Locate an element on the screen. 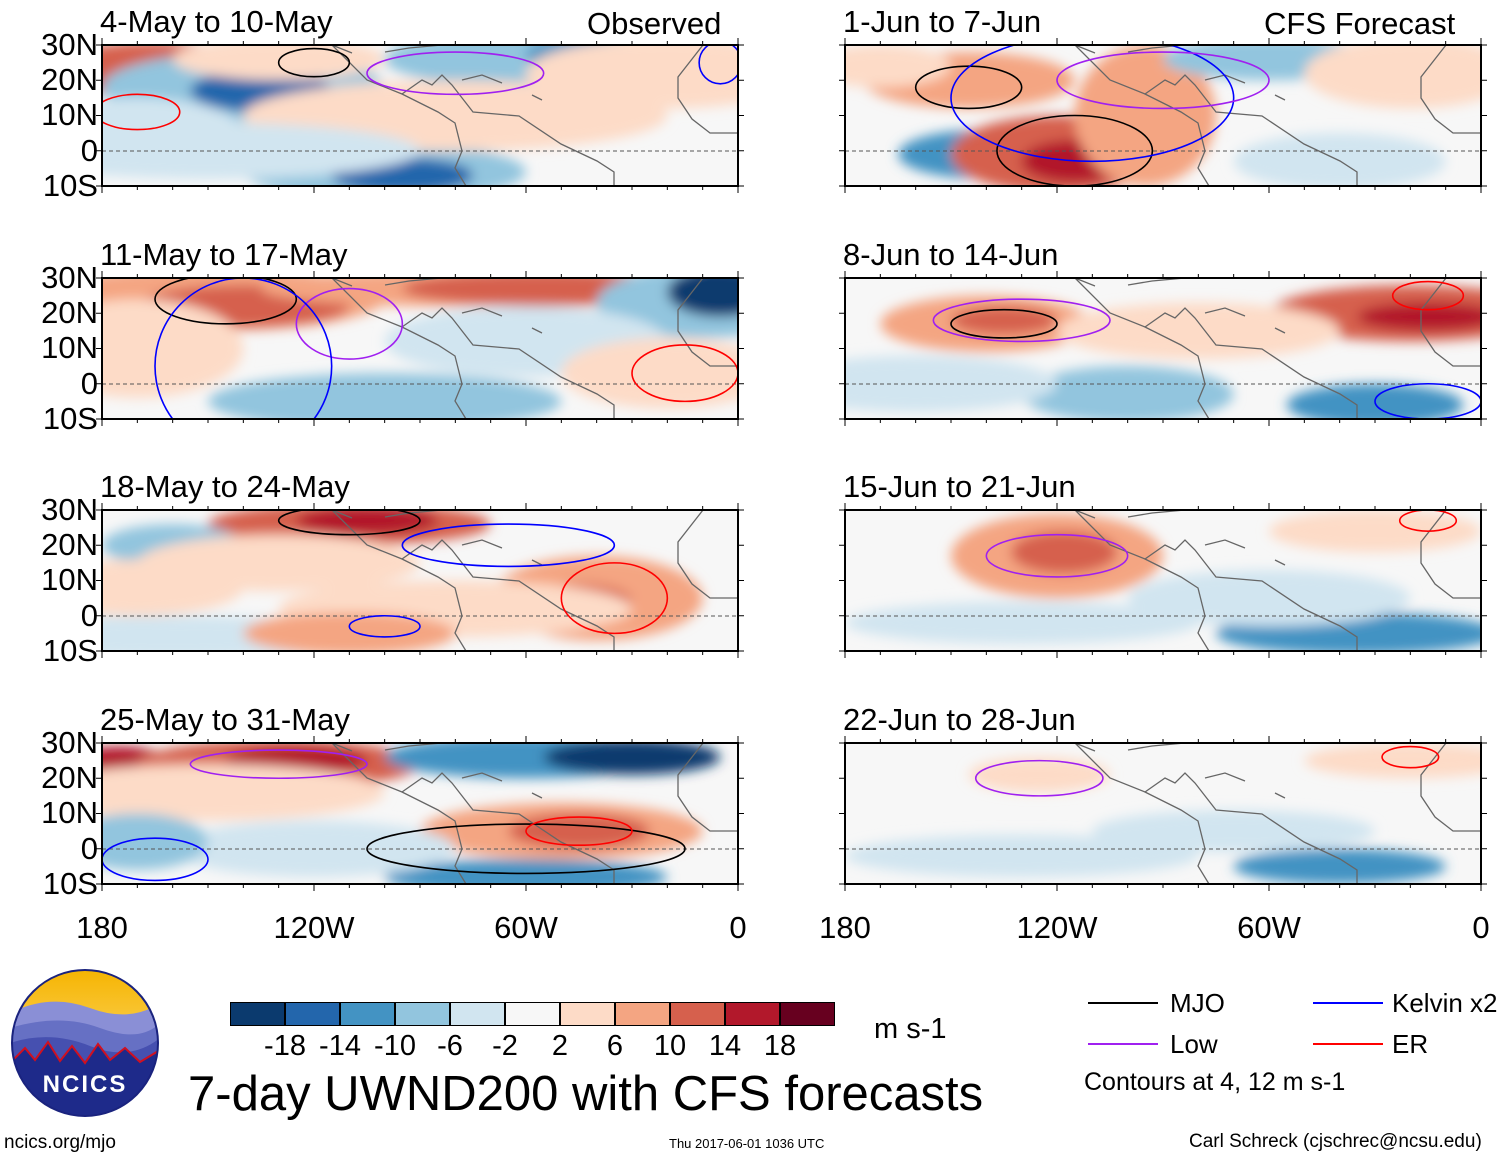 The width and height of the screenshot is (1510, 1158). colorbar-tick-label: 10 is located at coordinates (670, 1046).